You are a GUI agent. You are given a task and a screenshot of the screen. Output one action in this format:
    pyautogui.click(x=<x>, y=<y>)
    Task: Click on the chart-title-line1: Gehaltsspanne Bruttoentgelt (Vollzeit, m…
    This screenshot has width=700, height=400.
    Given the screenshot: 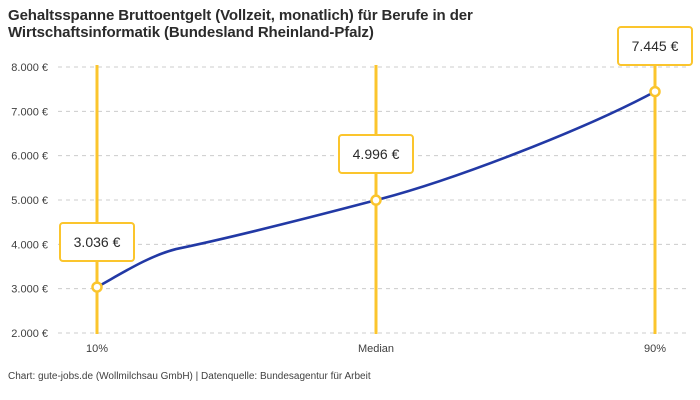 What is the action you would take?
    pyautogui.click(x=240, y=15)
    